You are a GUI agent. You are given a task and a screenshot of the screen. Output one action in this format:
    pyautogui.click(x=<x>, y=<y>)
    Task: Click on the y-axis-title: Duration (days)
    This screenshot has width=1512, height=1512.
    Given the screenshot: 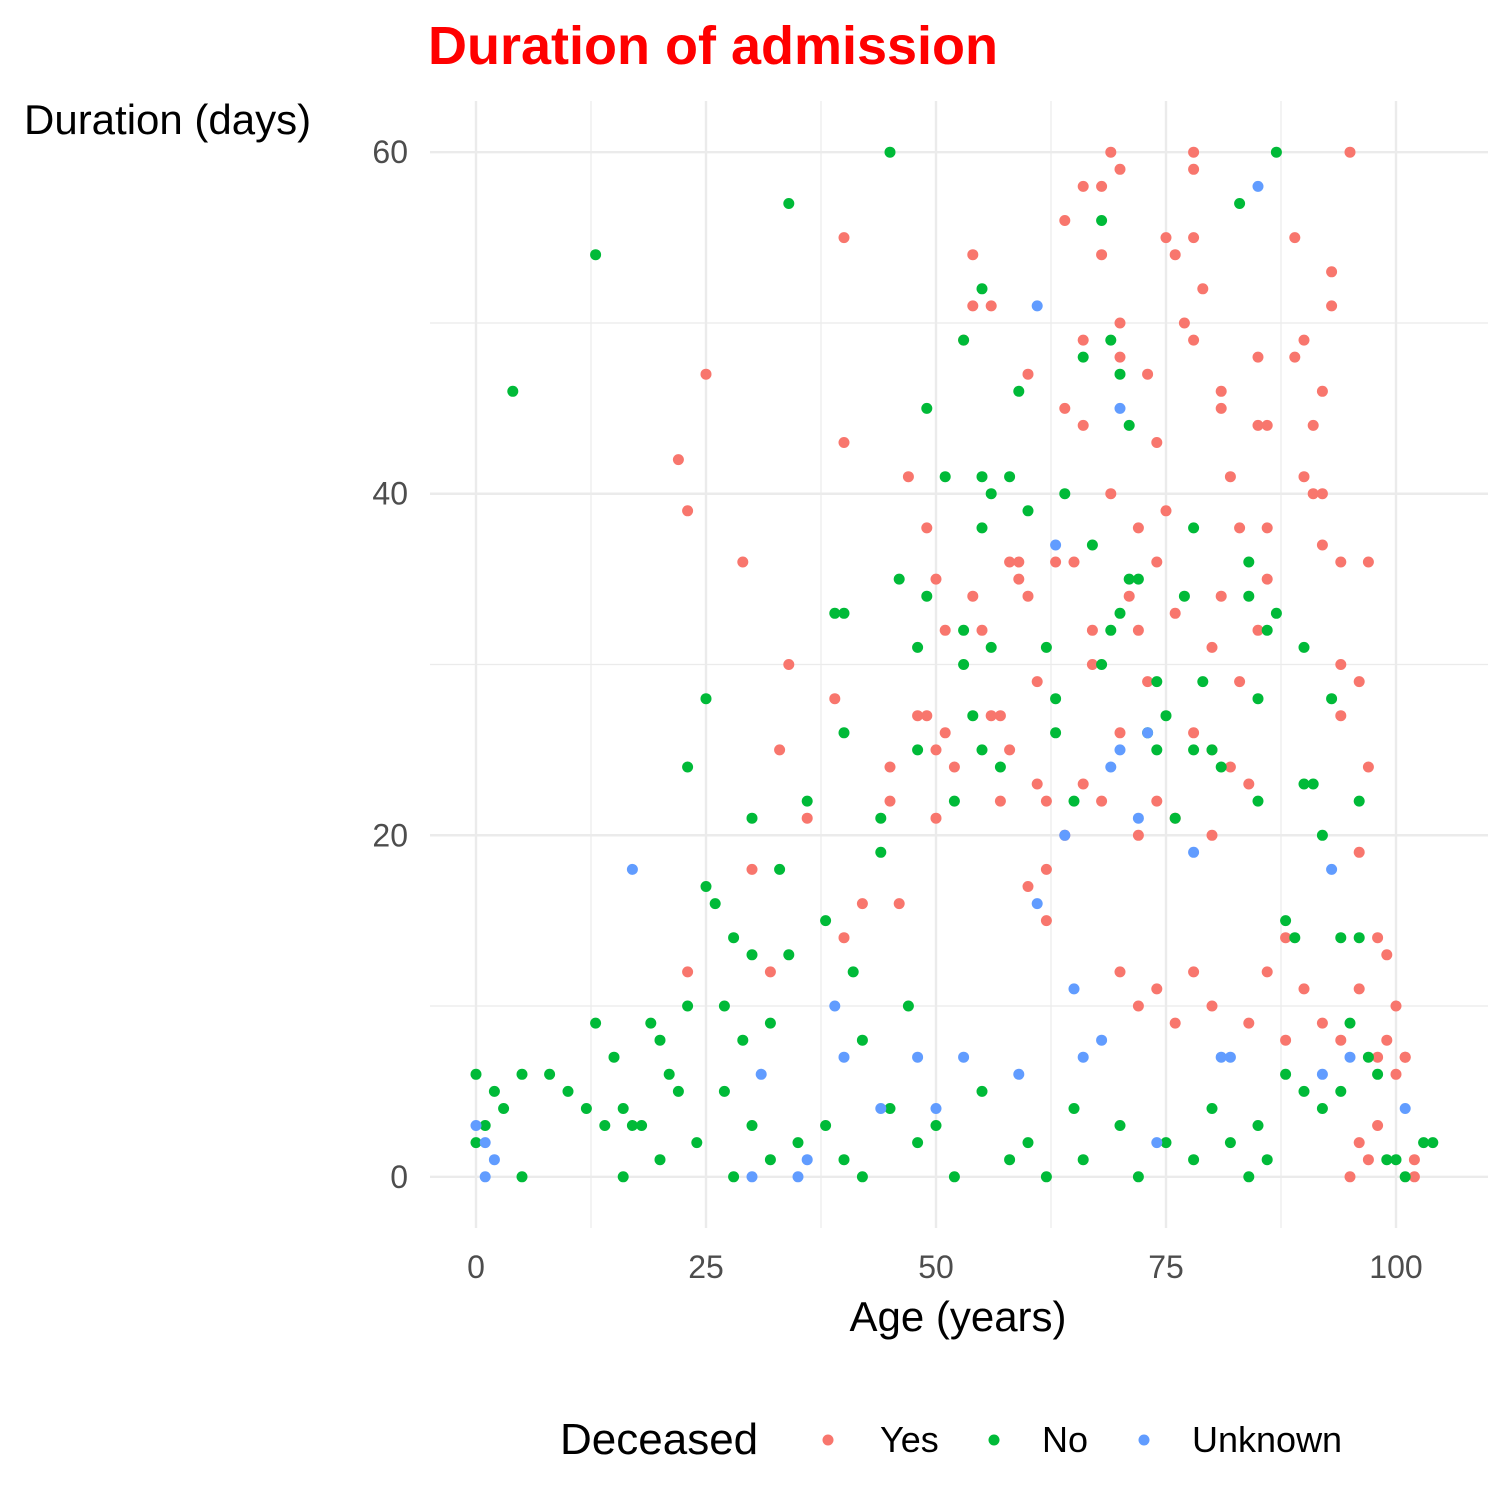 What is the action you would take?
    pyautogui.click(x=167, y=119)
    